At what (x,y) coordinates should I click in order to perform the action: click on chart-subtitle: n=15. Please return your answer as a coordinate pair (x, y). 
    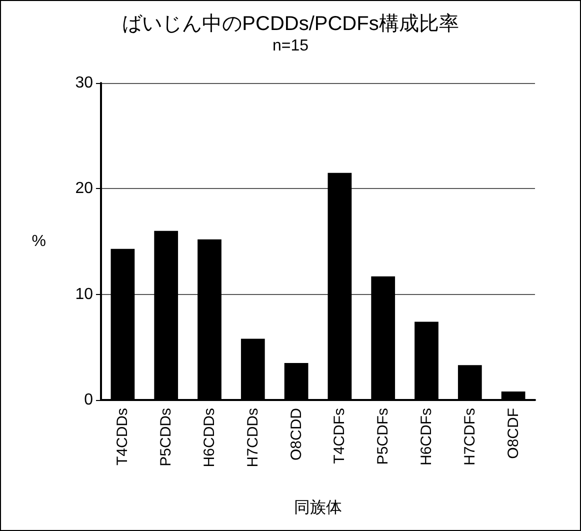
    Looking at the image, I should click on (290, 46).